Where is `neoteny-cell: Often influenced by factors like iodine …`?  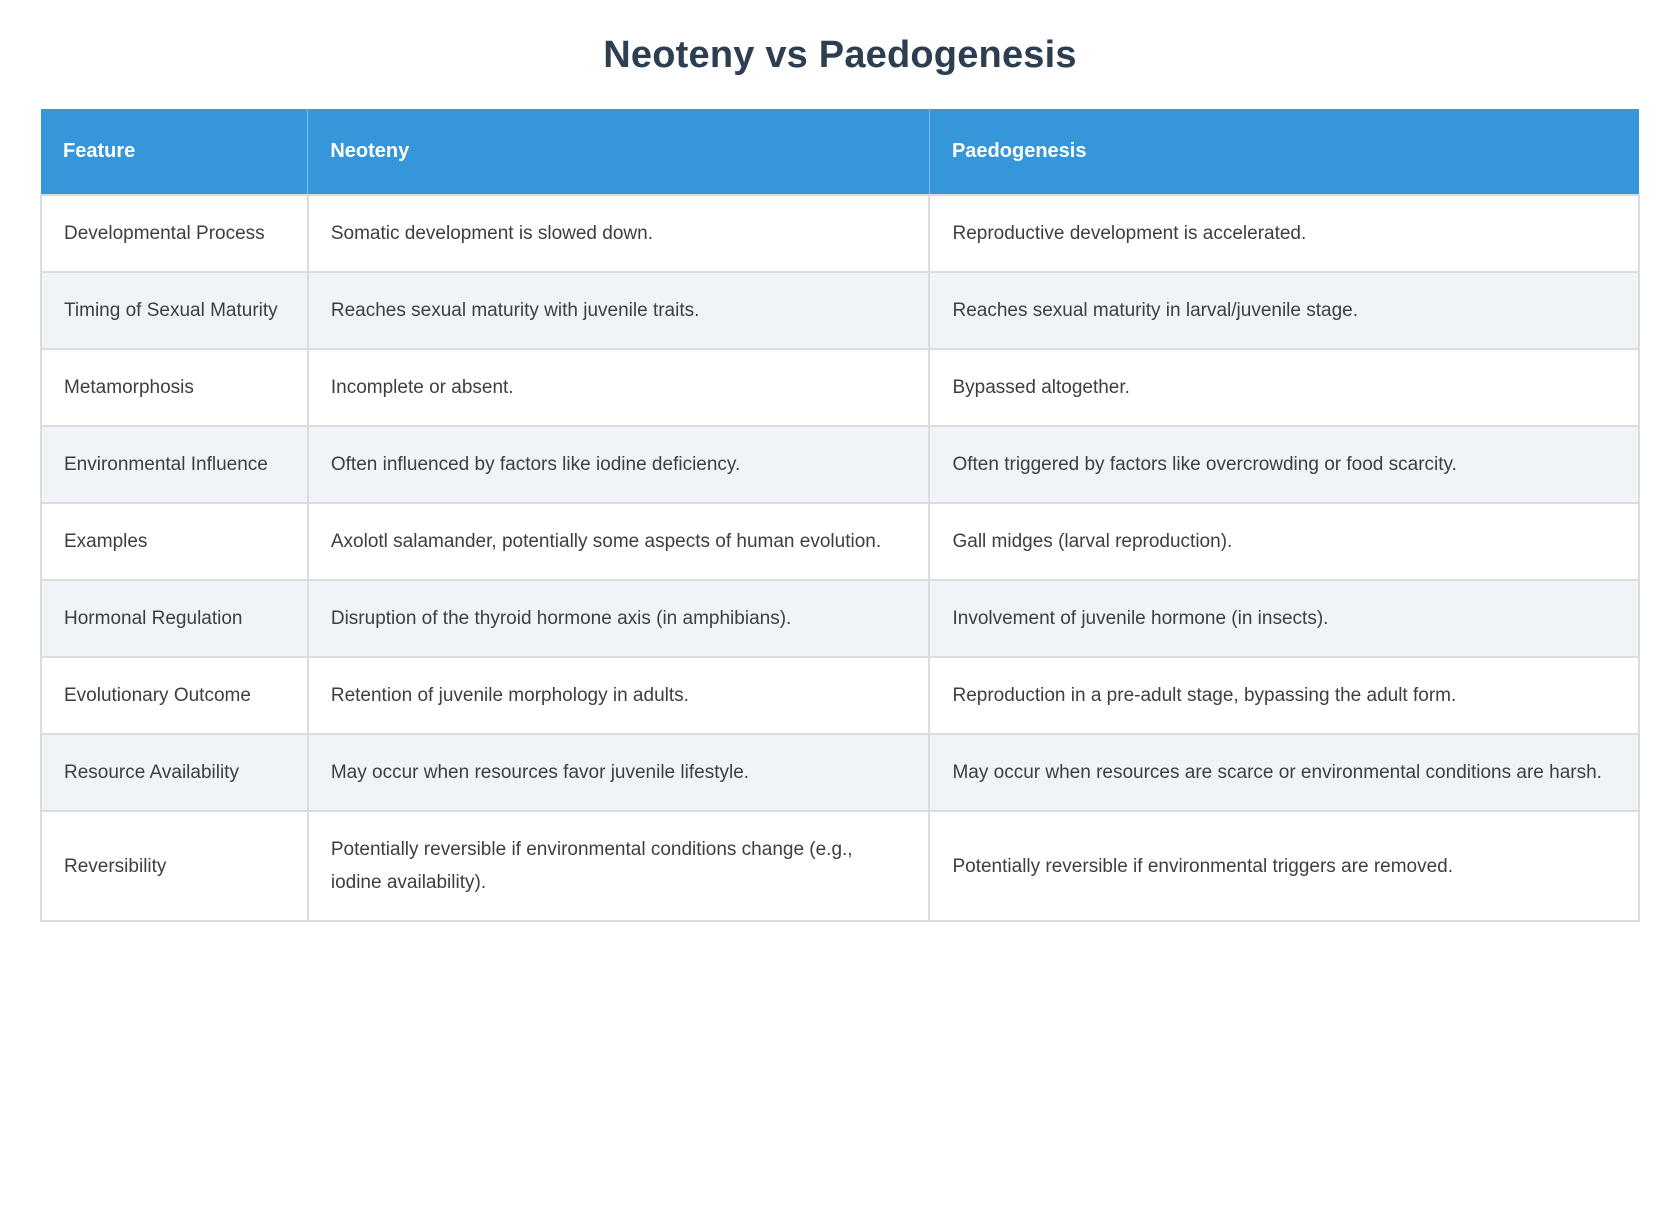
neoteny-cell: Often influenced by factors like iodine … is located at coordinates (618, 464).